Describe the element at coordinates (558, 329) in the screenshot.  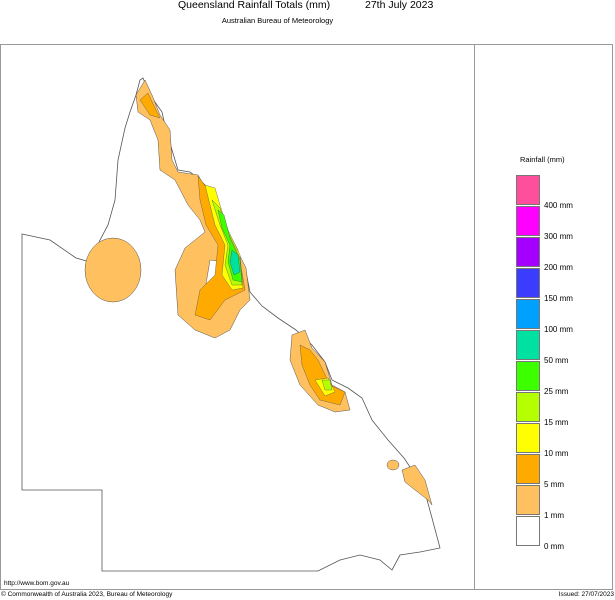
I see `legend-label: 100 mm` at that location.